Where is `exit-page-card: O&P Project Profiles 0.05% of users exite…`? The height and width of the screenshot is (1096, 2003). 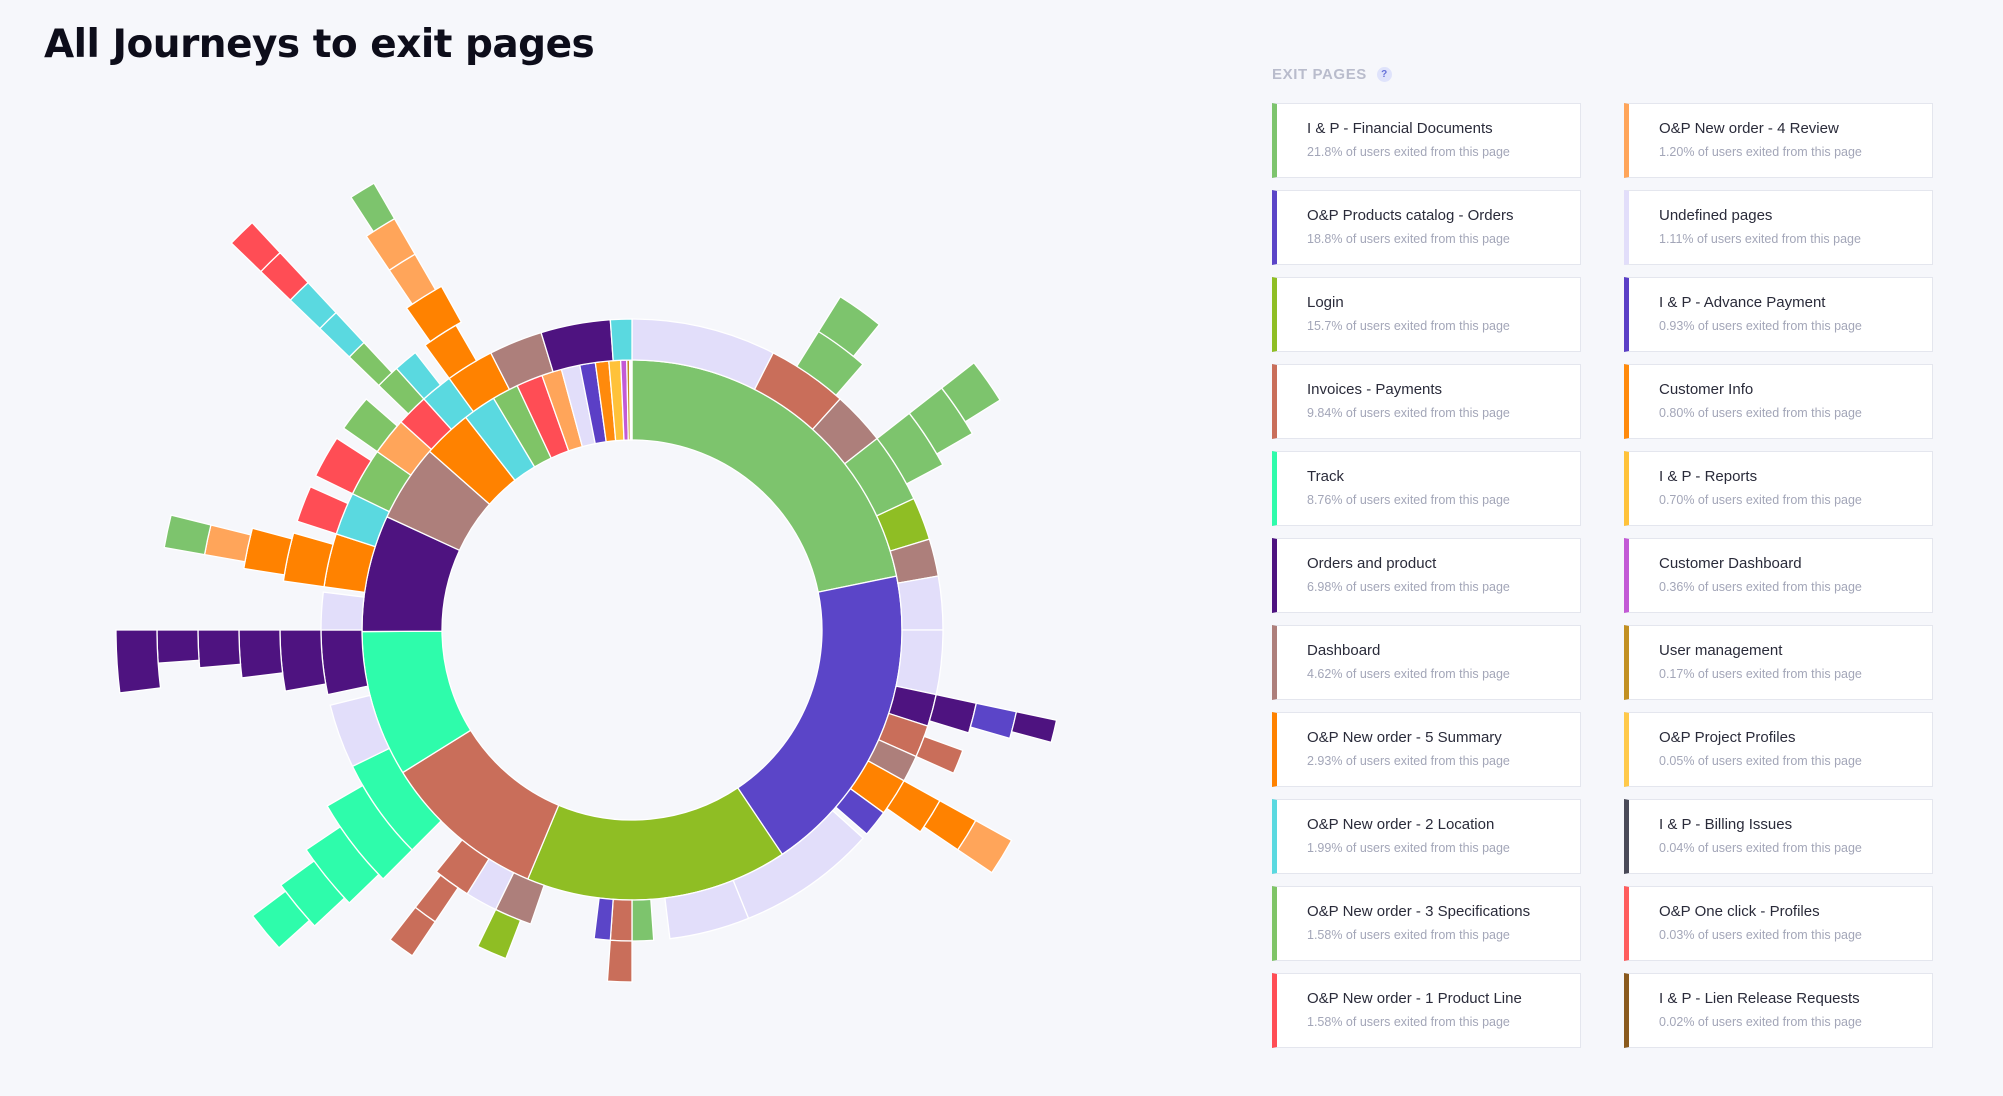
exit-page-card: O&P Project Profiles 0.05% of users exite… is located at coordinates (1778, 749).